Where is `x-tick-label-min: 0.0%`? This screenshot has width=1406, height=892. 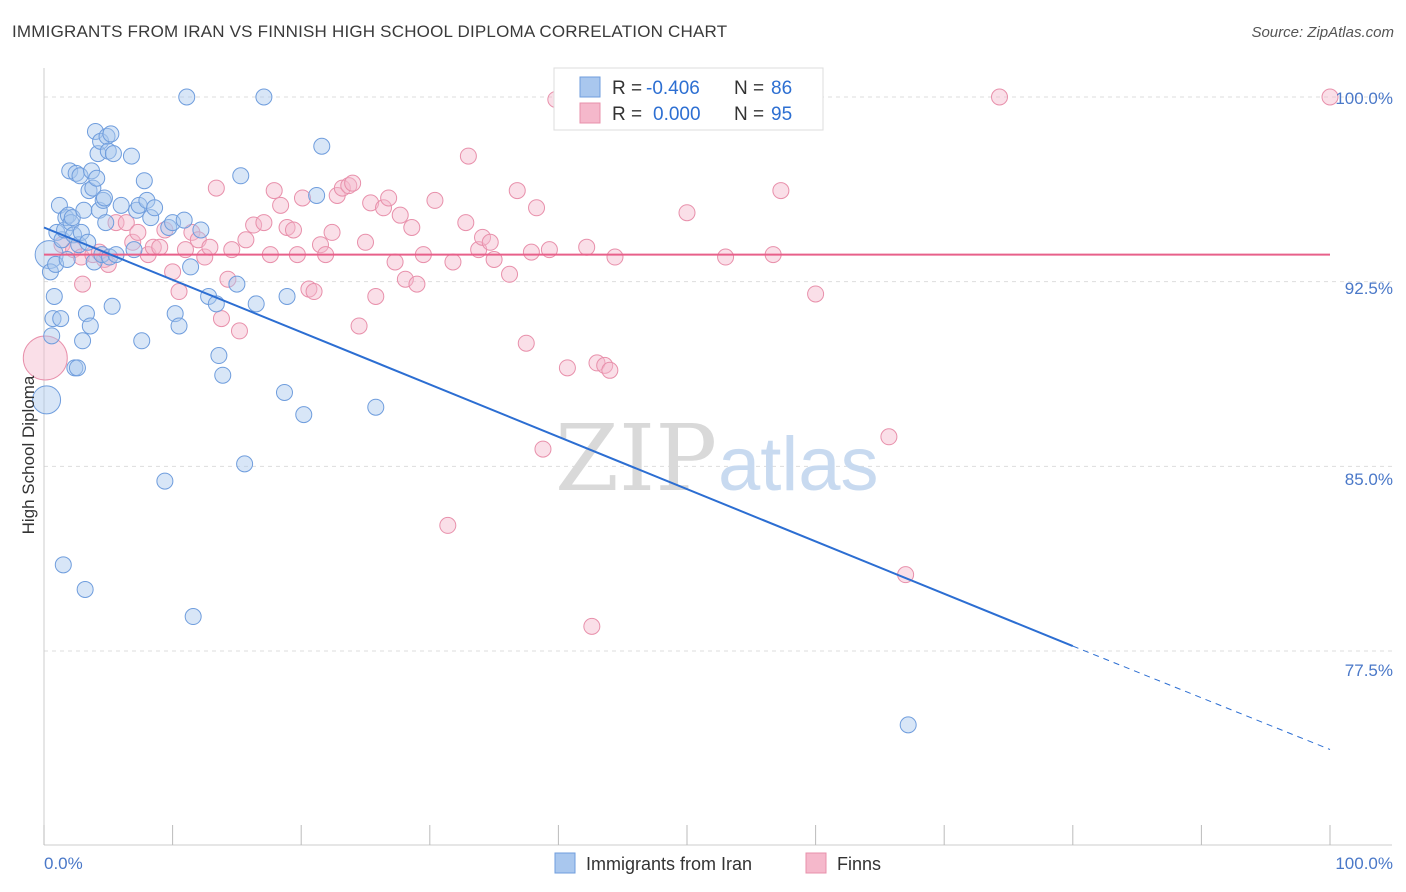 x-tick-label-min: 0.0% is located at coordinates (63, 863).